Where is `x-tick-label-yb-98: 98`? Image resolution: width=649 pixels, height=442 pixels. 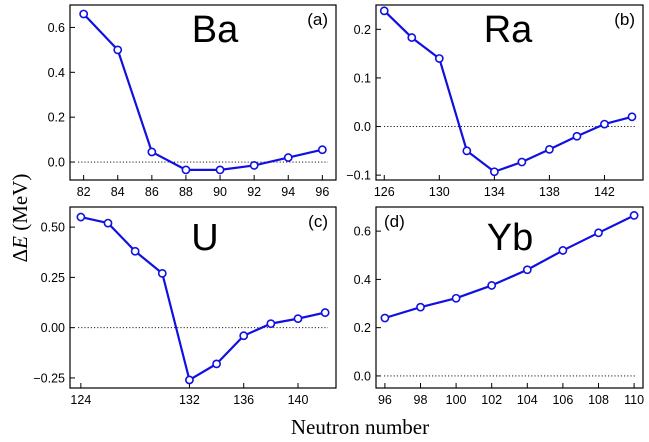 x-tick-label-yb-98: 98 is located at coordinates (421, 400).